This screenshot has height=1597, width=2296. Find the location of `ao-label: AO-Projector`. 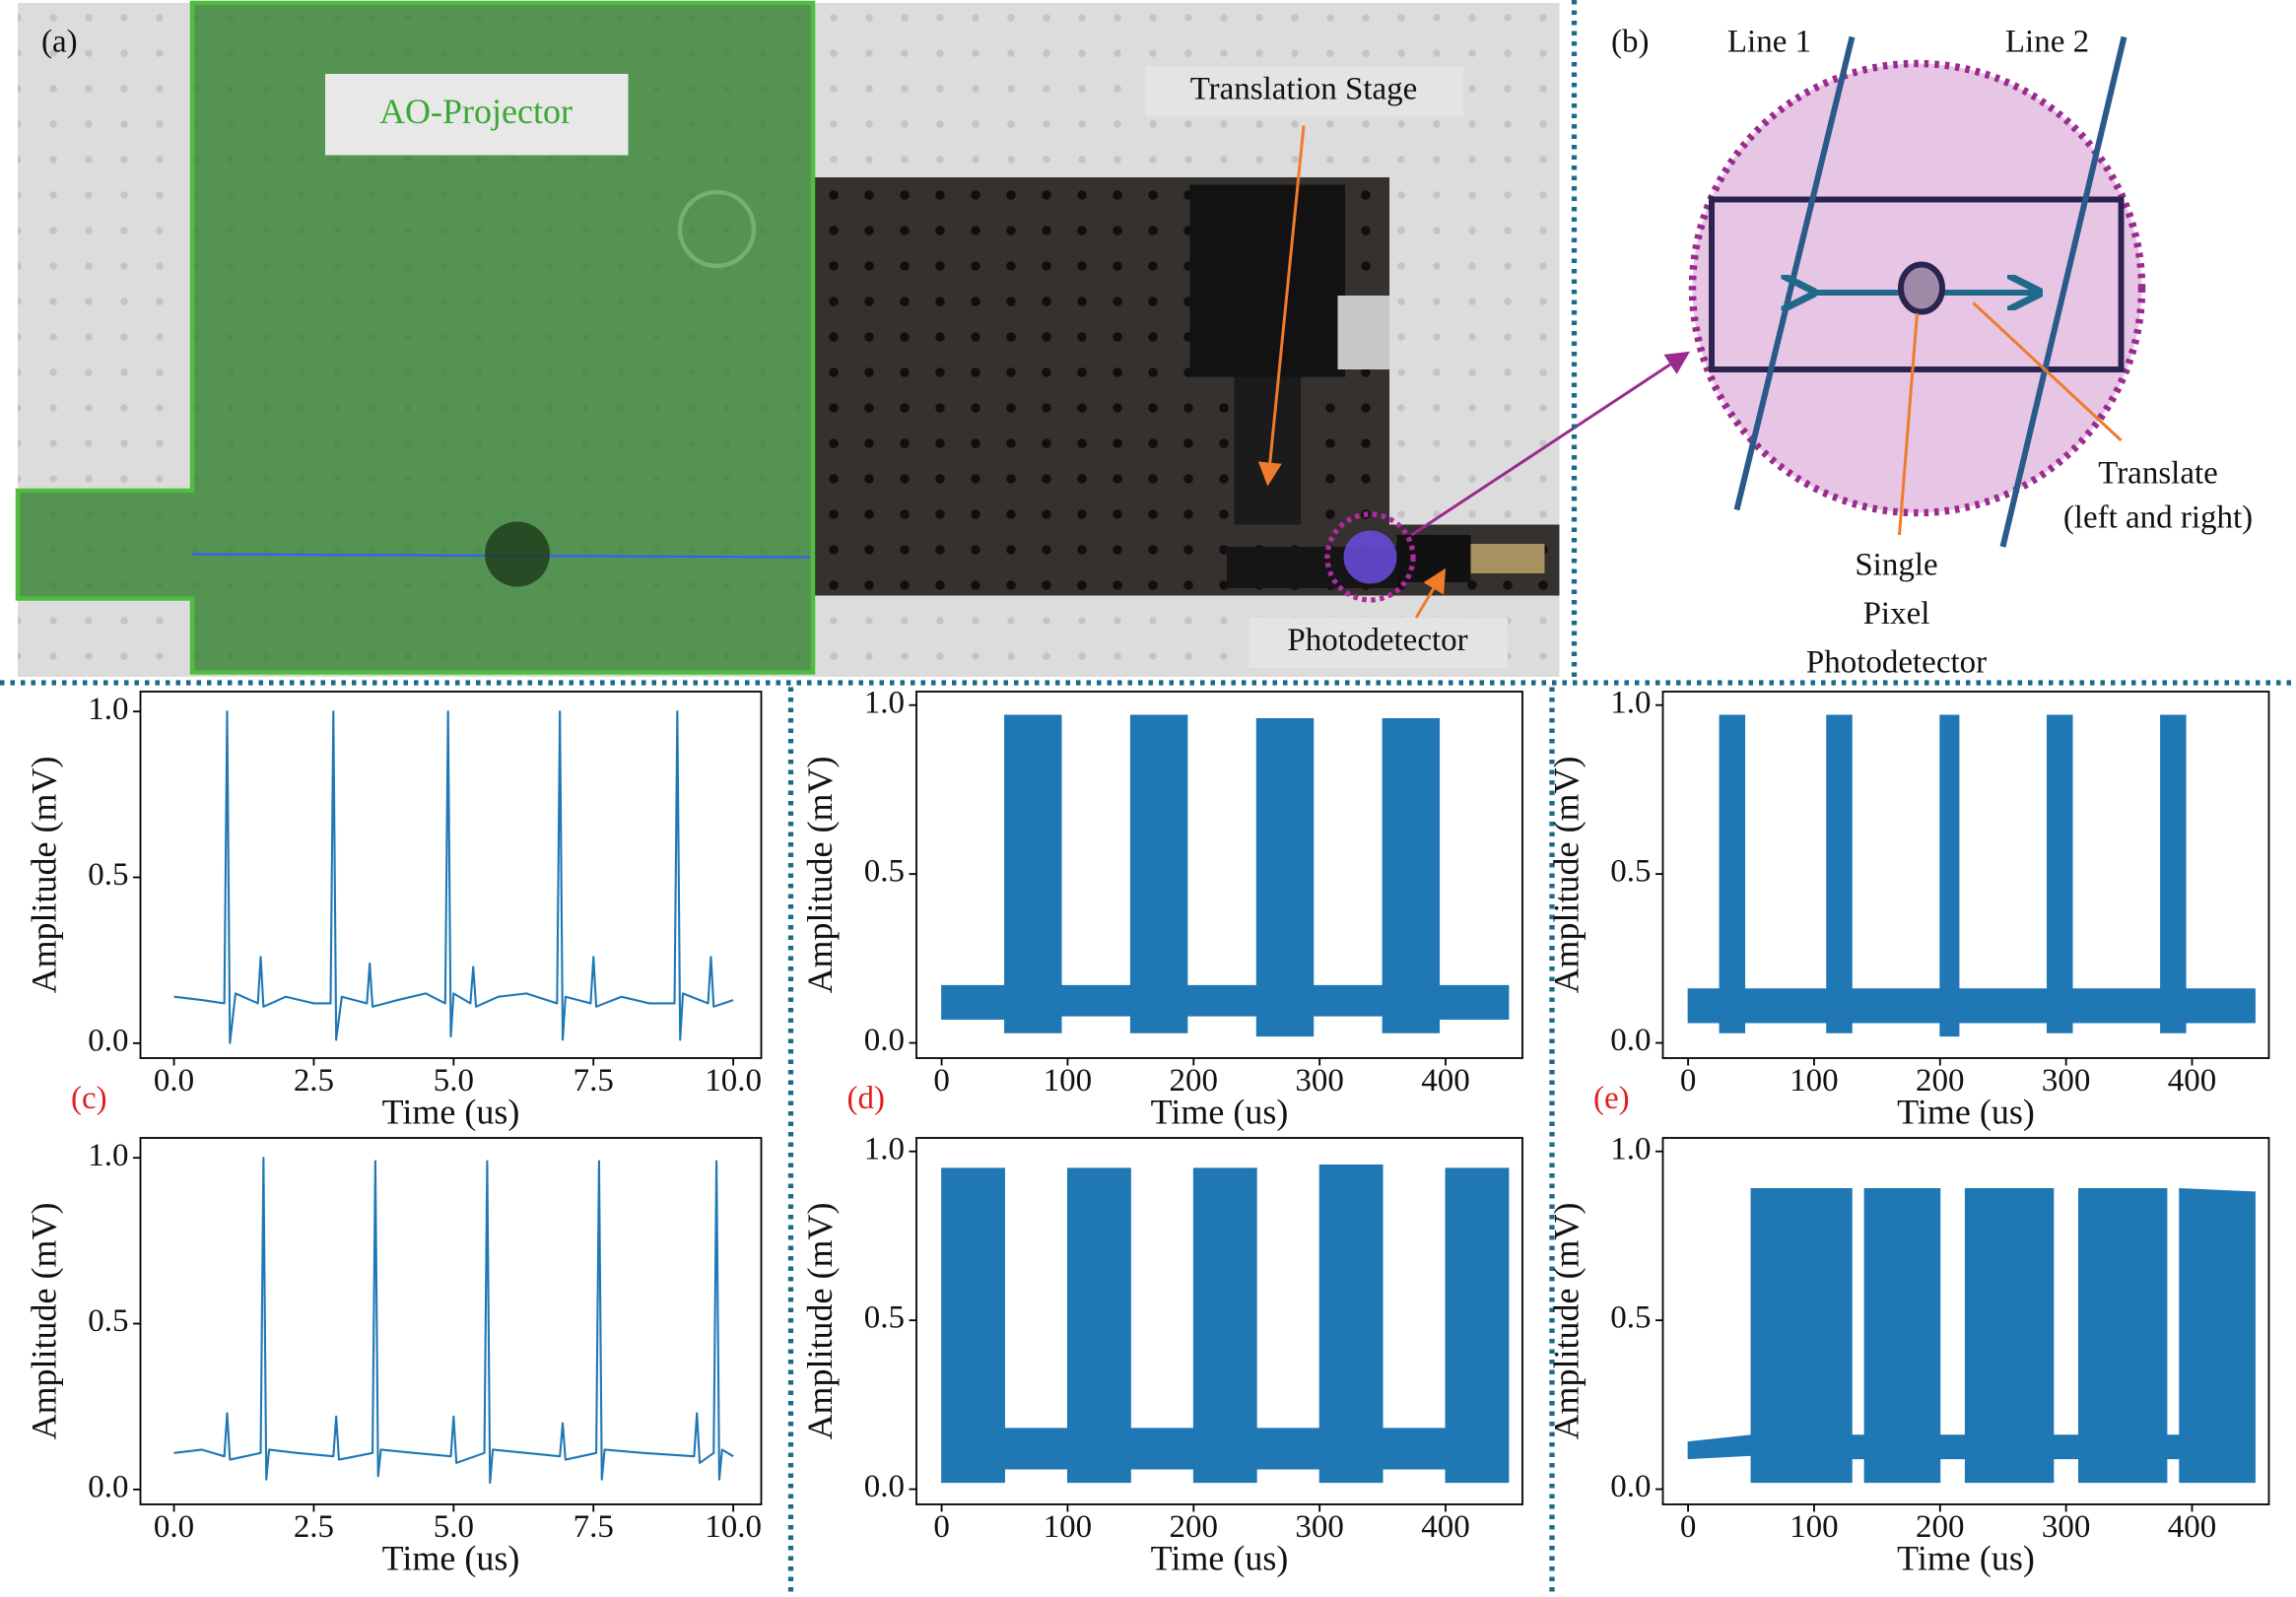

ao-label: AO-Projector is located at coordinates (476, 112).